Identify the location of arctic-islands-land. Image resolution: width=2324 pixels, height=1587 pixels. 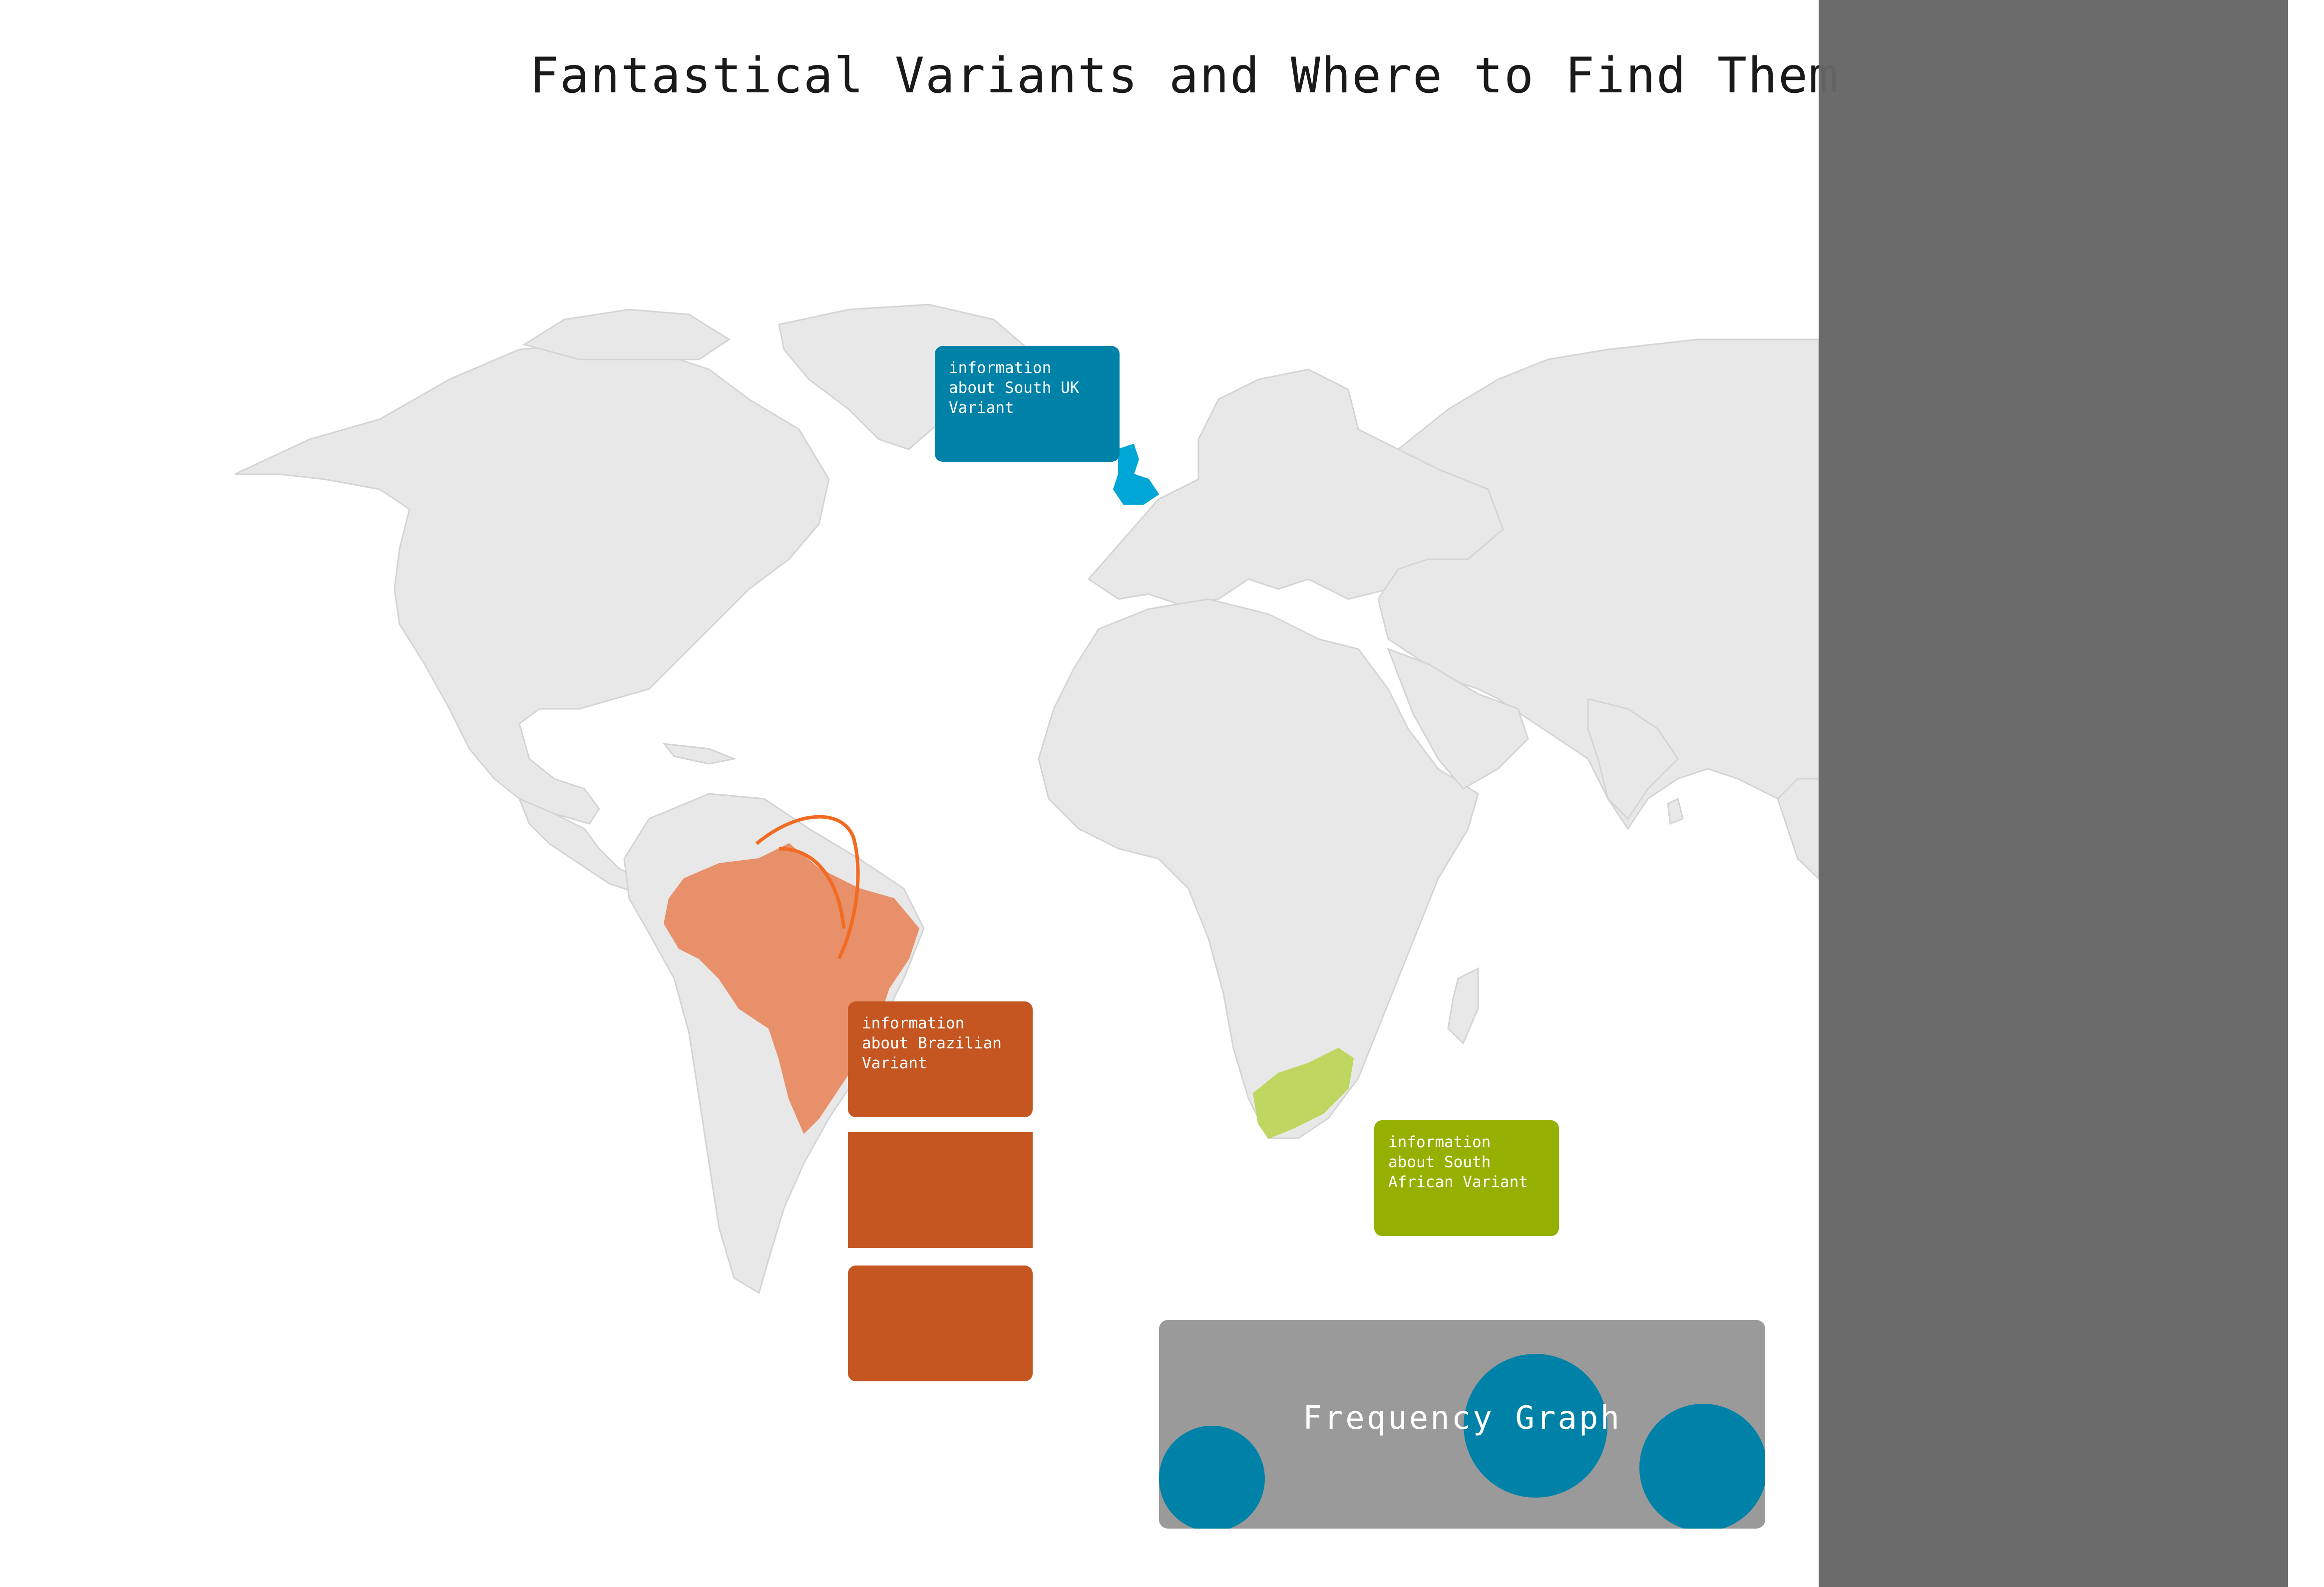
(626, 334).